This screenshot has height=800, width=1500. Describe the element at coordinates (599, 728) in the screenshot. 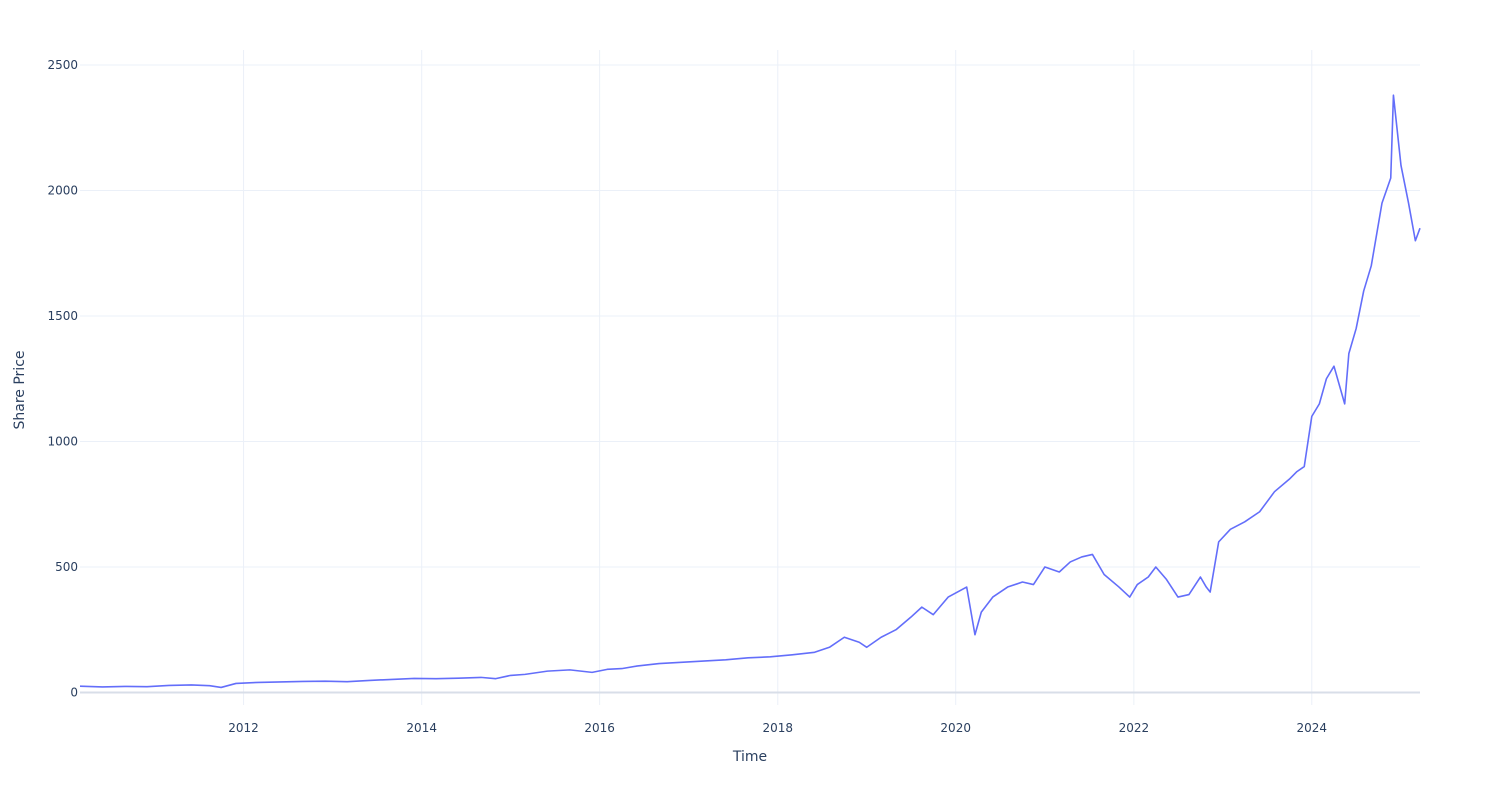

I see `x-tick-label: 2016` at that location.